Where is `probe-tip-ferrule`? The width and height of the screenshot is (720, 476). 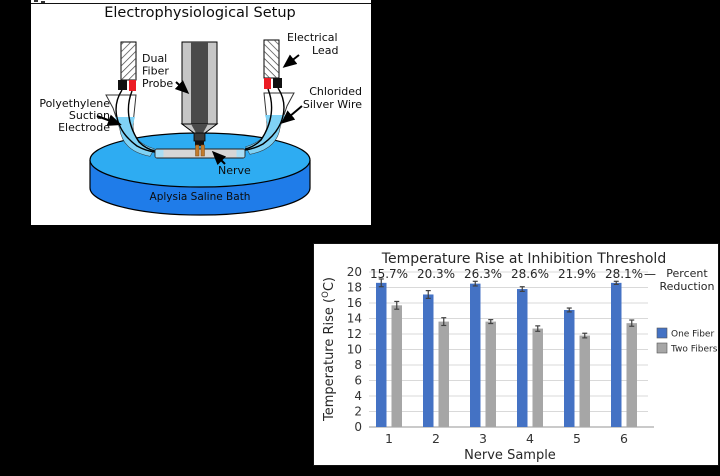
probe-tip-ferrule is located at coordinates (199, 143).